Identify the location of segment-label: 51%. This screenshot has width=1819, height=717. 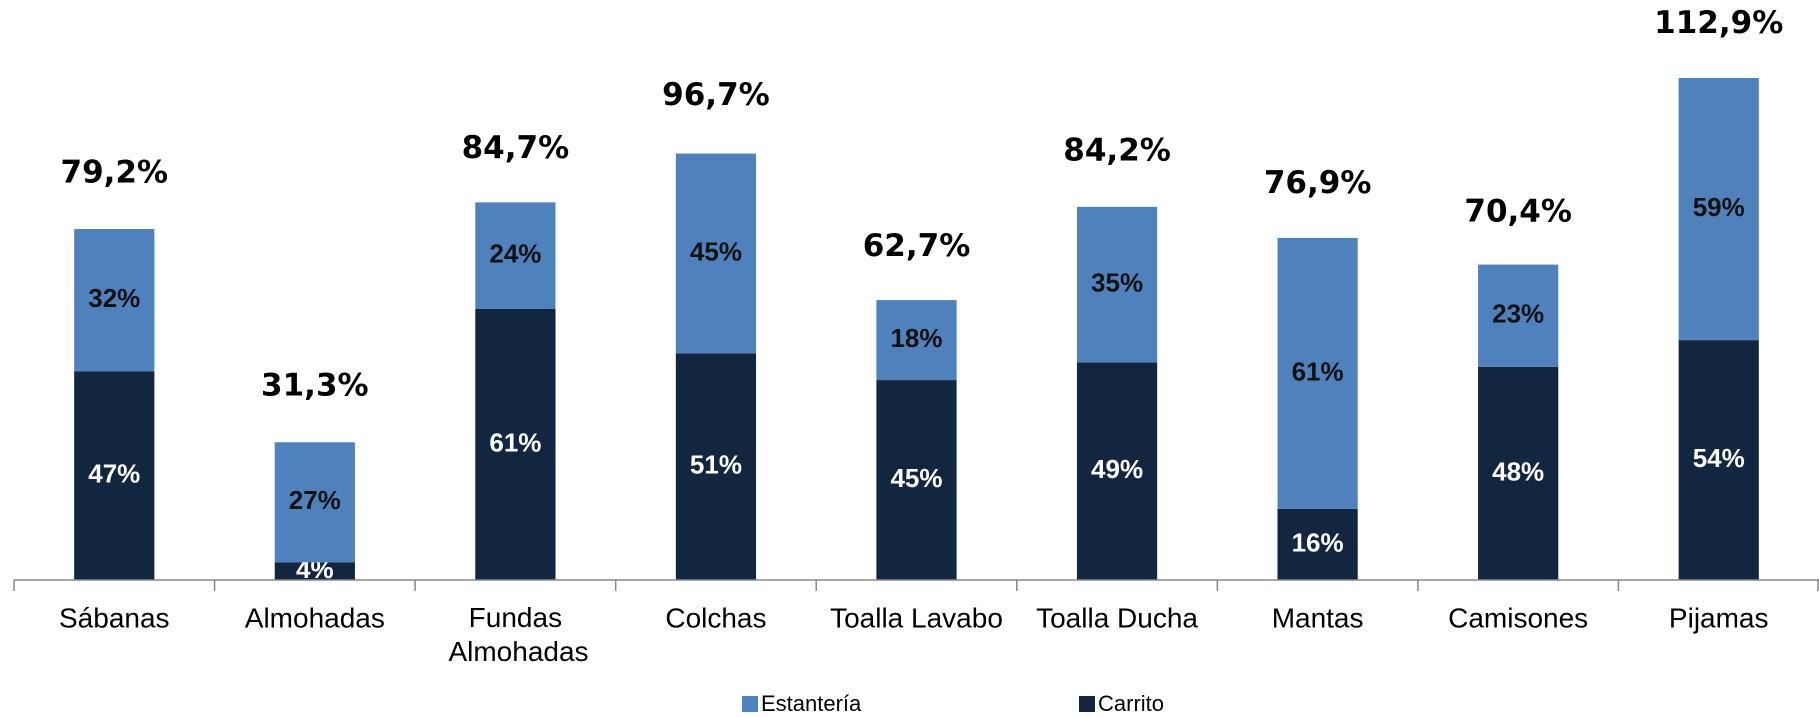
(716, 465).